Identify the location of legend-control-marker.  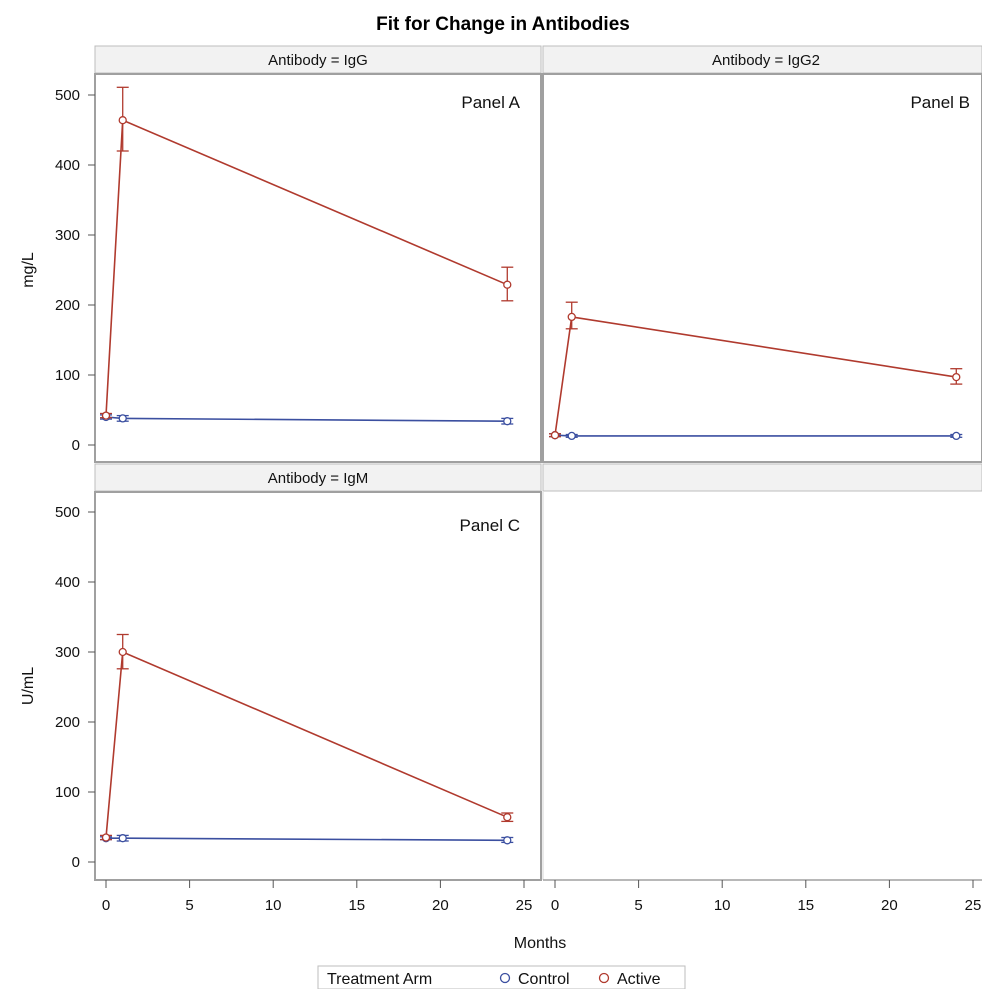
(505, 978).